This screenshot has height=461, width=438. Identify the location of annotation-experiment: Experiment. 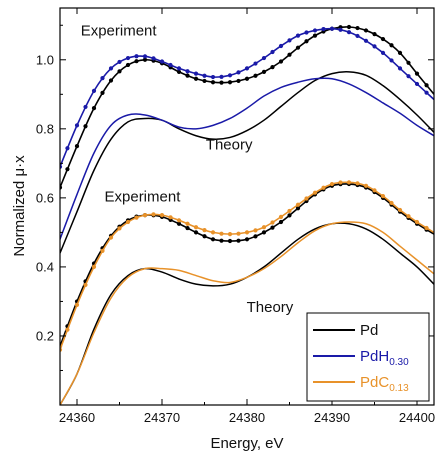
(119, 31).